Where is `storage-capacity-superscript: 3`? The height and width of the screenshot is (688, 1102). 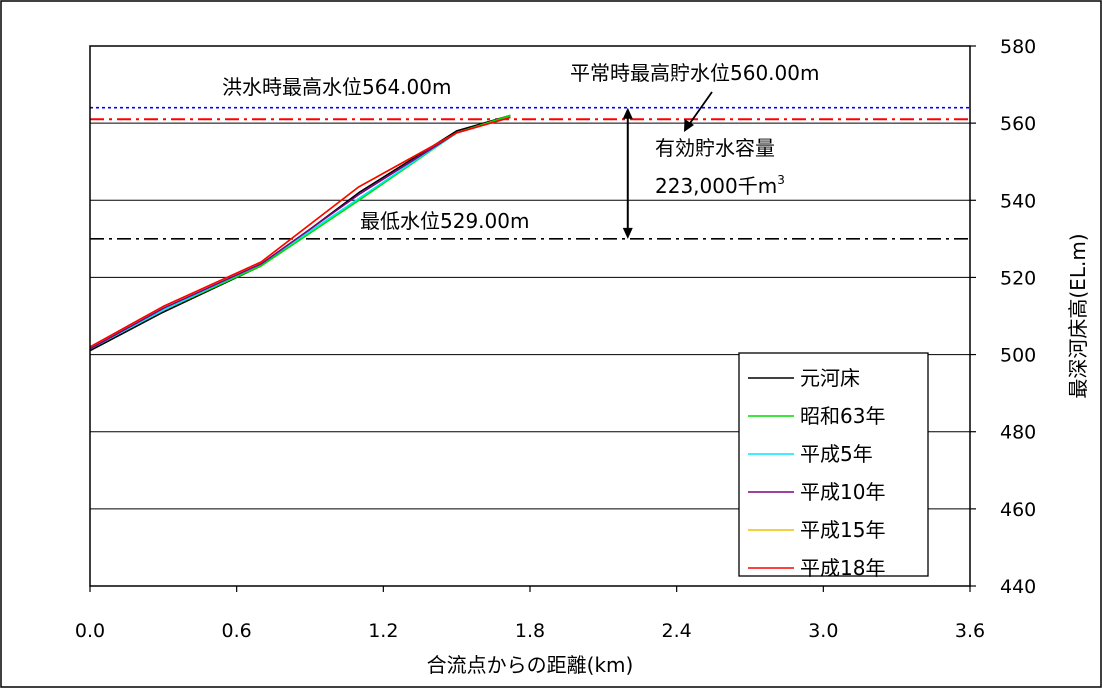 storage-capacity-superscript: 3 is located at coordinates (781, 180).